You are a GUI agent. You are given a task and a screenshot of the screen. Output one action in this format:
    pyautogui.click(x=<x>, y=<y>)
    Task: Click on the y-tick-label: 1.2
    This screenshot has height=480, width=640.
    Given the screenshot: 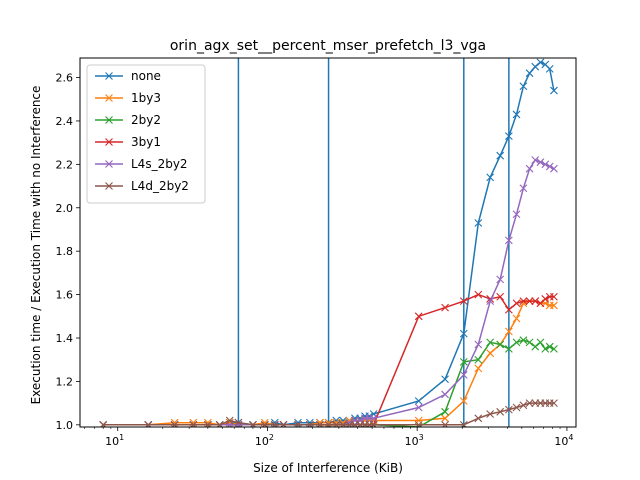 What is the action you would take?
    pyautogui.click(x=65, y=381)
    